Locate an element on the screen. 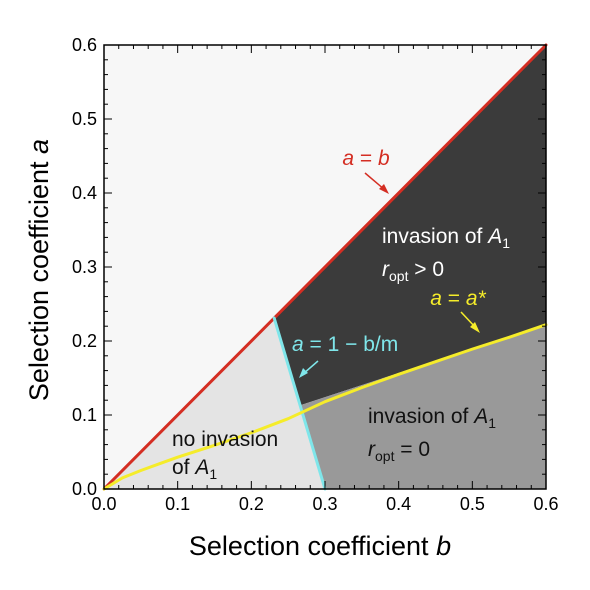 This screenshot has height=590, width=590. label-a-equals-astar: a = a* is located at coordinates (458, 310).